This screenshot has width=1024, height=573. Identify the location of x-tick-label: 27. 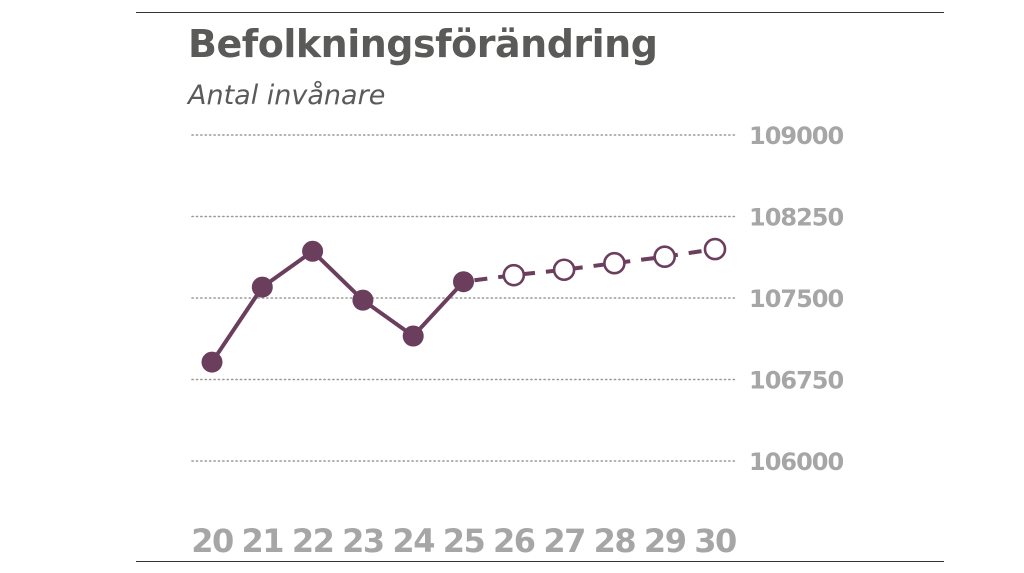
(564, 541).